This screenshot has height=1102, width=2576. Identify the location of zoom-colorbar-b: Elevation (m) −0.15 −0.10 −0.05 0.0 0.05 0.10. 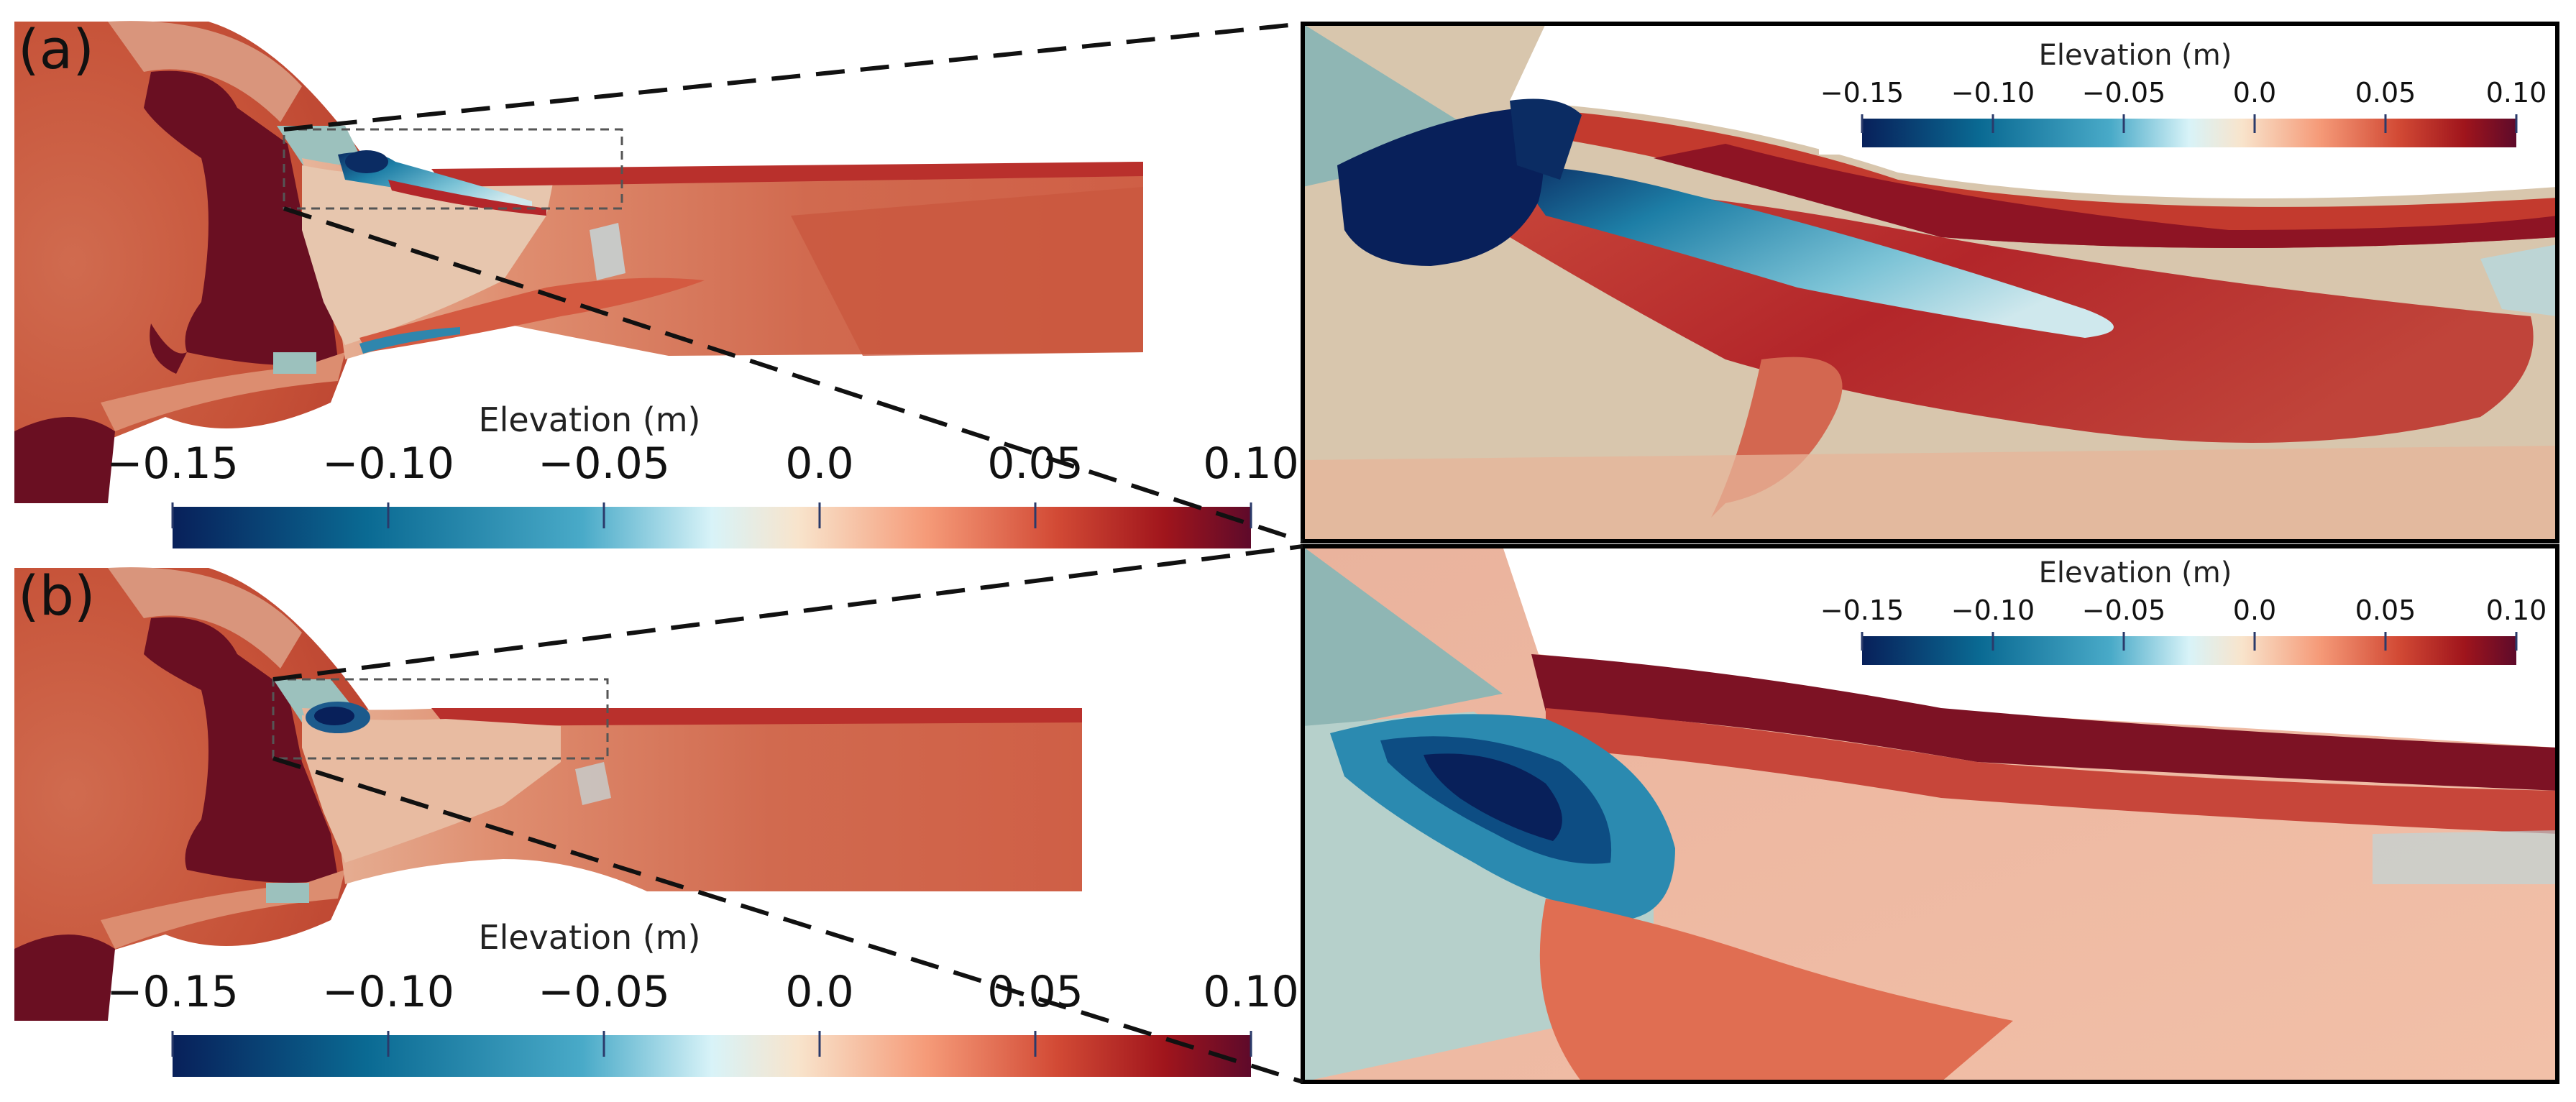
(2183, 610).